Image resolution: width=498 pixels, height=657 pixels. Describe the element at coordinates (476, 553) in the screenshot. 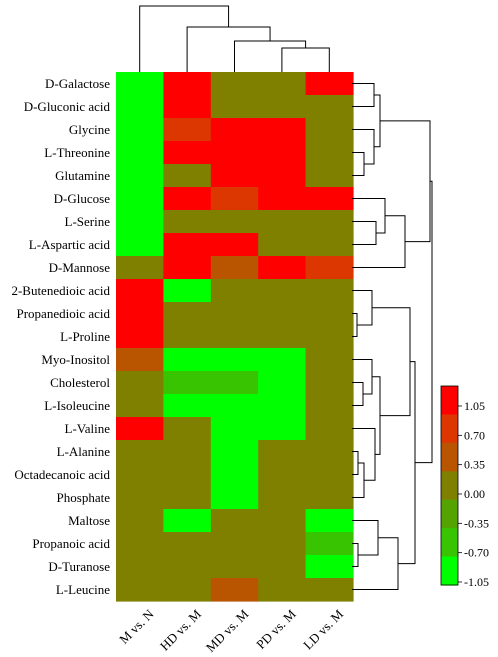

I see `legend-tick-label: -0.70` at that location.